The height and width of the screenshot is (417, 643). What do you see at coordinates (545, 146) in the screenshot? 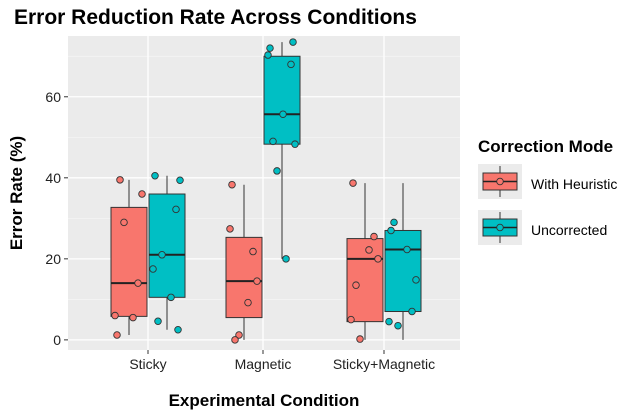
I see `legend-title: Correction Mode` at bounding box center [545, 146].